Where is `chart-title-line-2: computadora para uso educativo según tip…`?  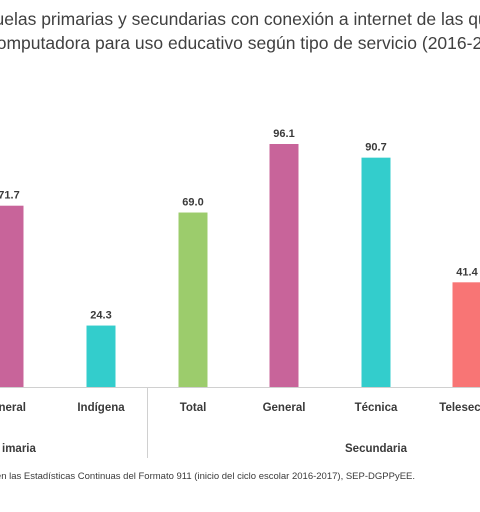
chart-title-line-2: computadora para uso educativo según tip… is located at coordinates (240, 43).